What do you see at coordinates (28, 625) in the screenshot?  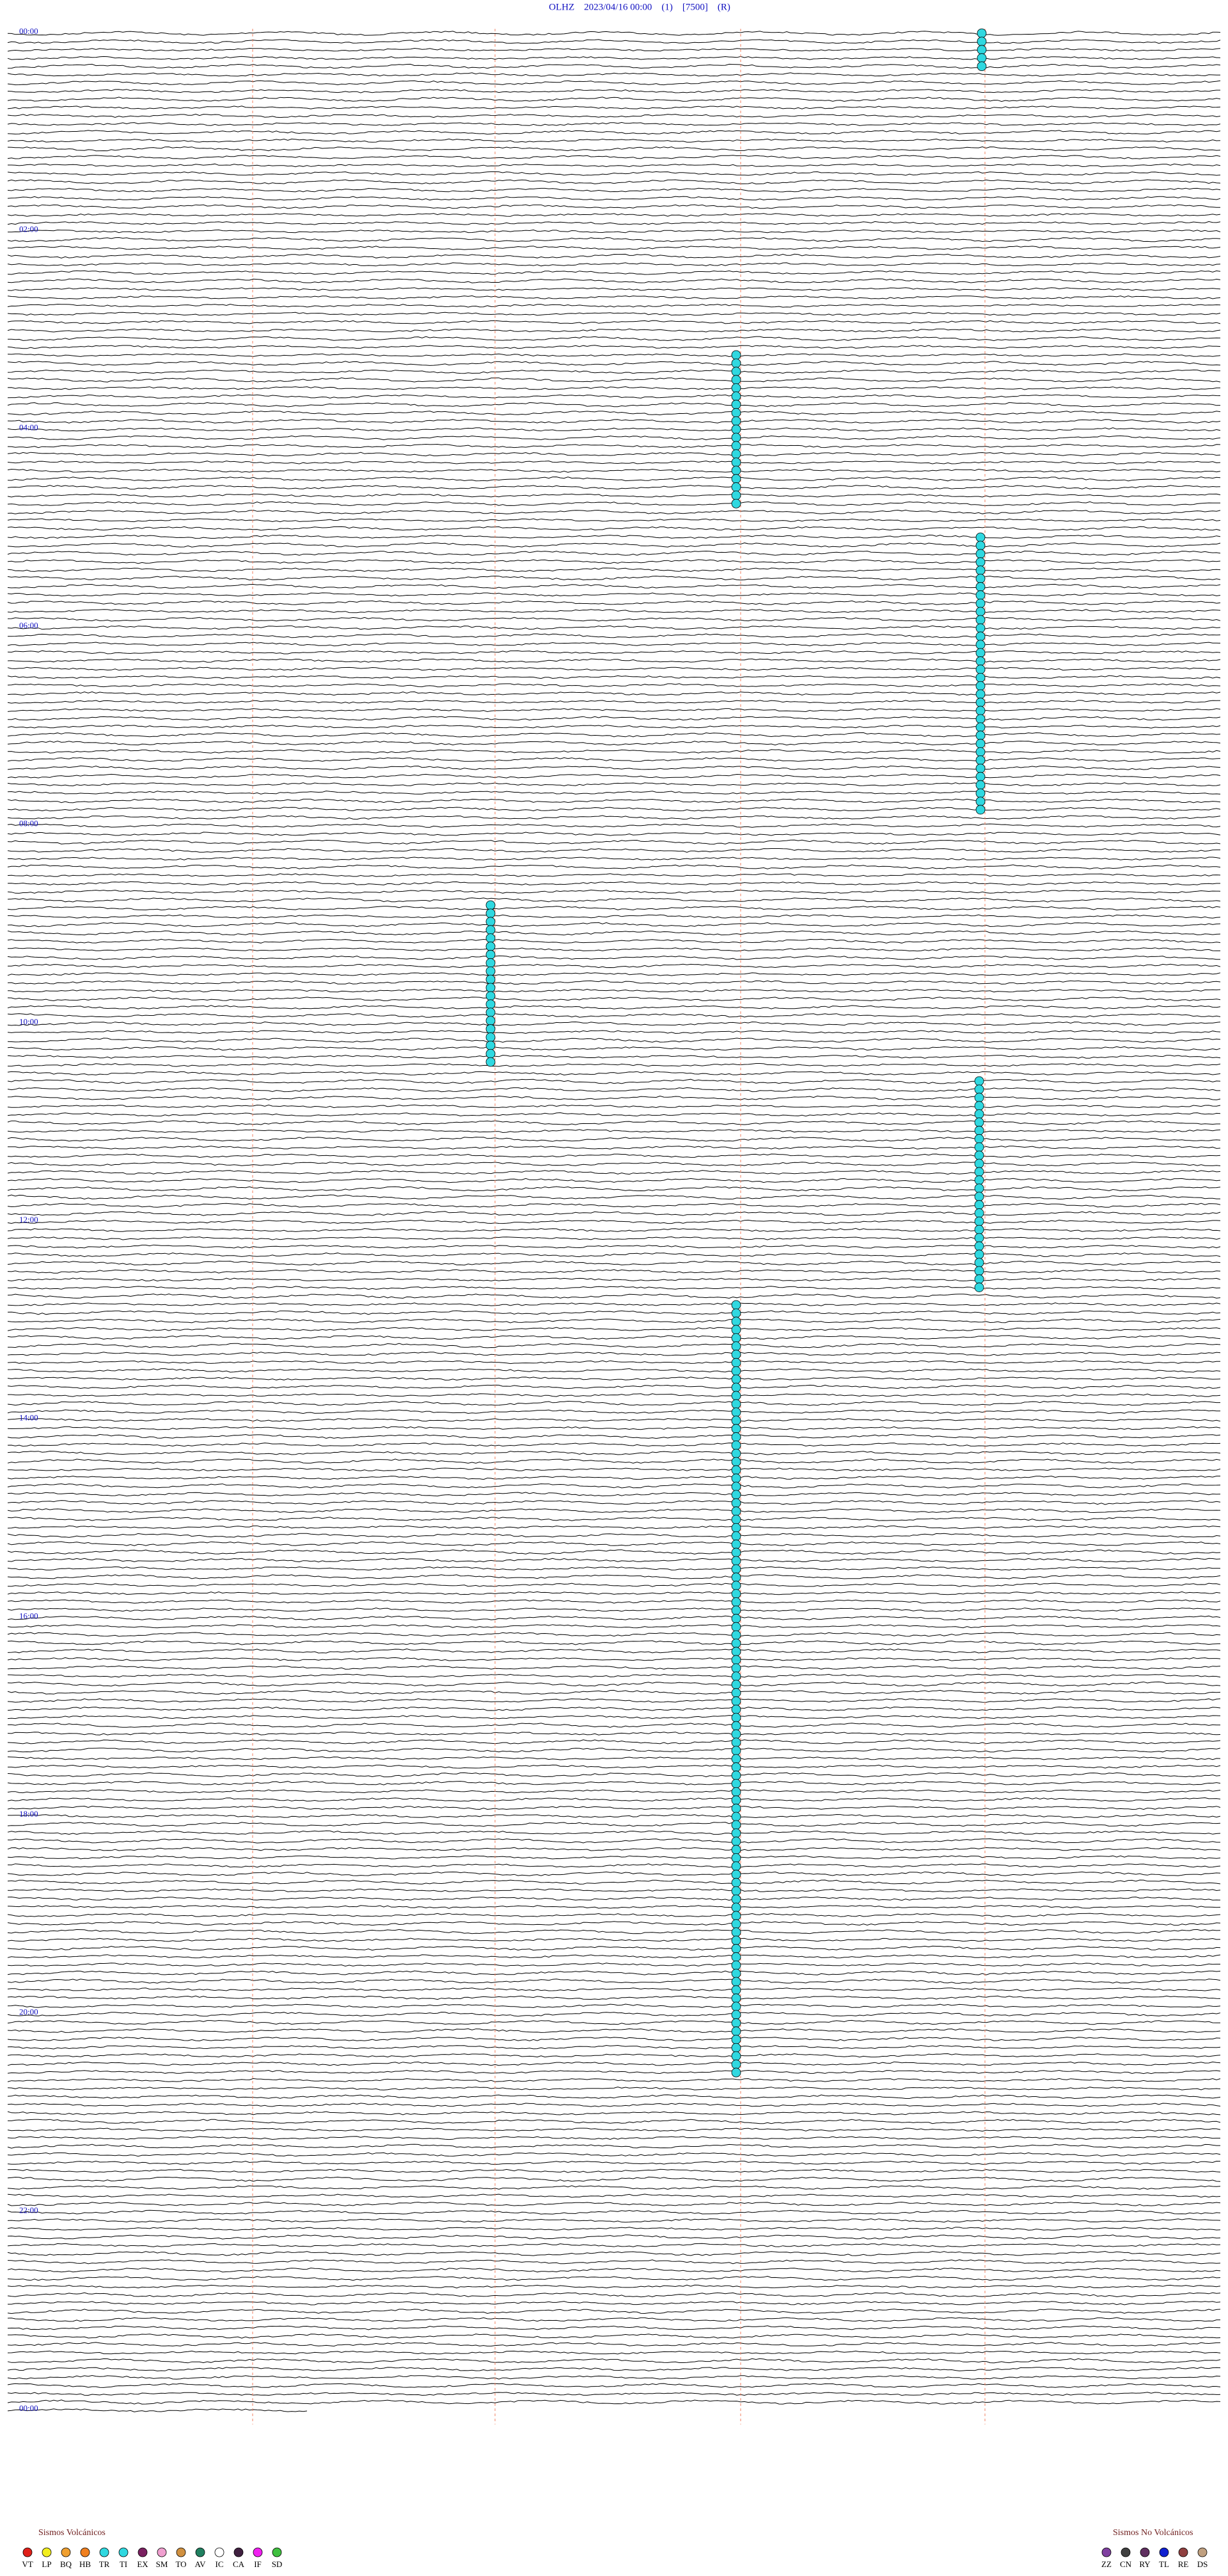 I see `hour-label: 06:00` at bounding box center [28, 625].